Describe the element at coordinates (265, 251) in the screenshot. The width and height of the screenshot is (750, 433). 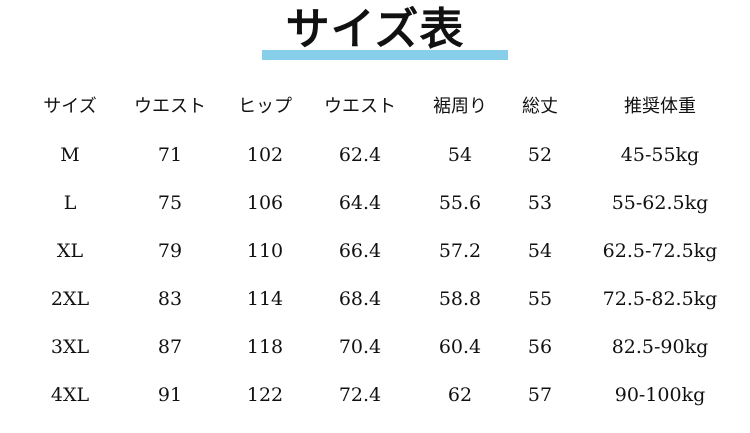
I see `table-cell: 110` at that location.